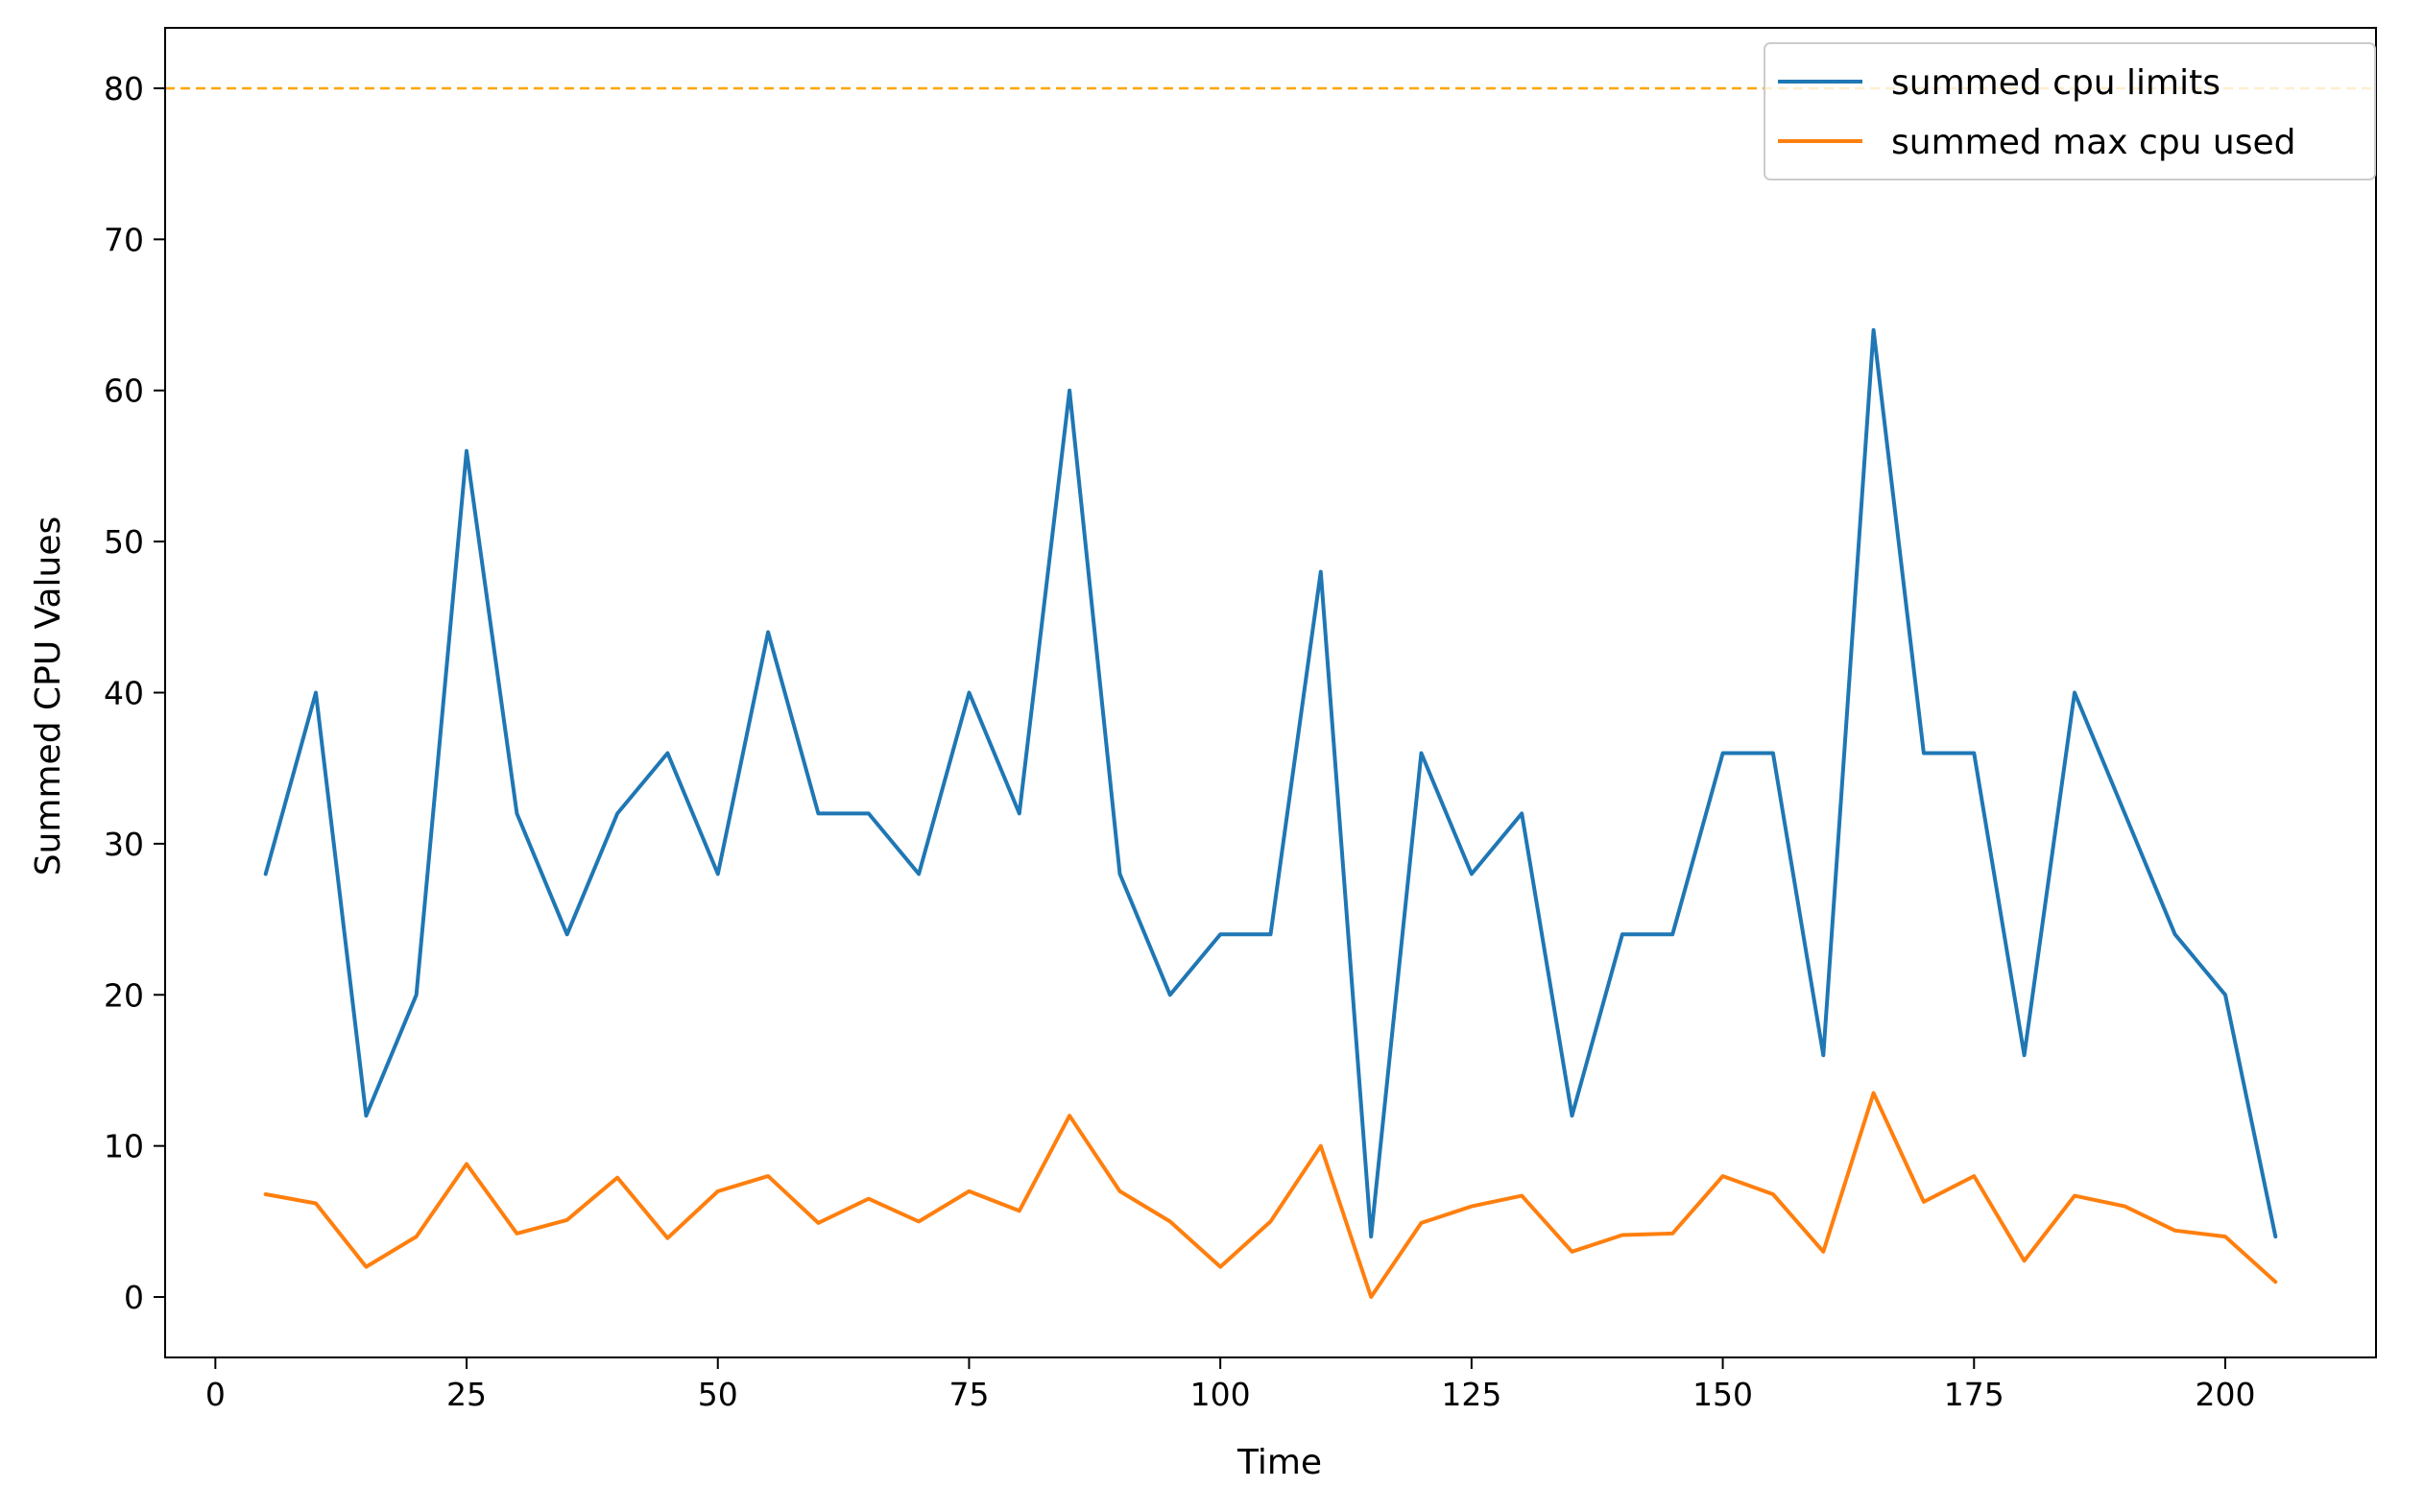 The height and width of the screenshot is (1512, 2424). What do you see at coordinates (134, 1297) in the screenshot?
I see `y-tick-label: 0` at bounding box center [134, 1297].